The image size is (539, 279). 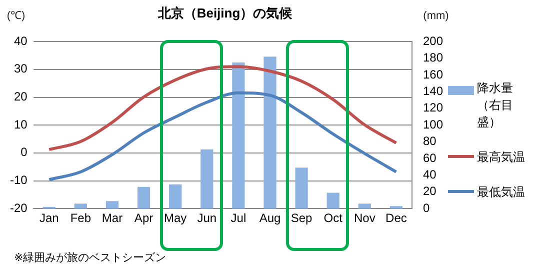 What do you see at coordinates (21, 97) in the screenshot?
I see `y-tick-label: 20` at bounding box center [21, 97].